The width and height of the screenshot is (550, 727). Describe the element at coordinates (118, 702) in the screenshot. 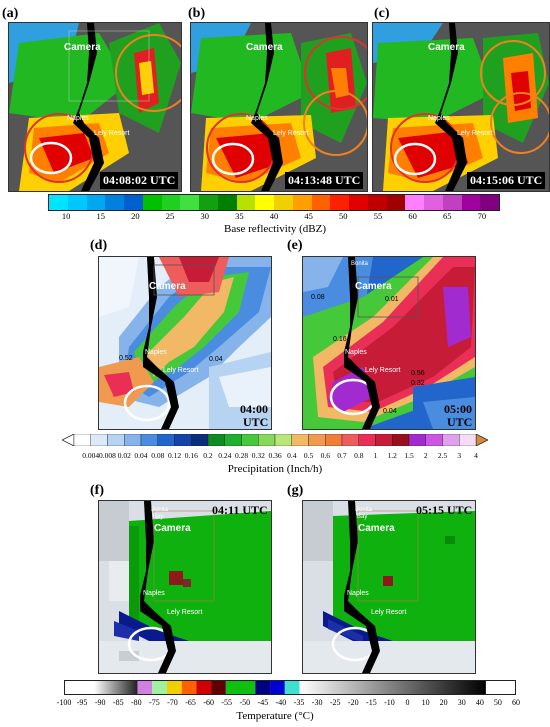

I see `temp-tick-label: -85` at that location.